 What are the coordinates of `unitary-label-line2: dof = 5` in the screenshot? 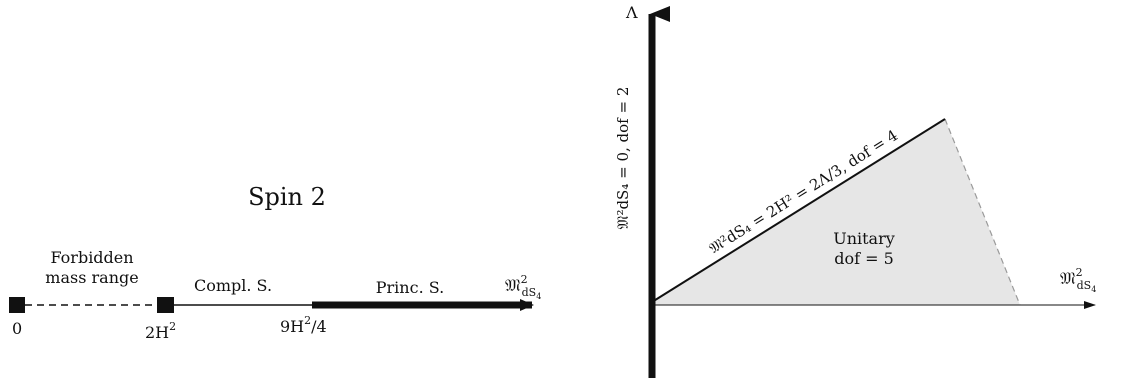 It's located at (864, 258).